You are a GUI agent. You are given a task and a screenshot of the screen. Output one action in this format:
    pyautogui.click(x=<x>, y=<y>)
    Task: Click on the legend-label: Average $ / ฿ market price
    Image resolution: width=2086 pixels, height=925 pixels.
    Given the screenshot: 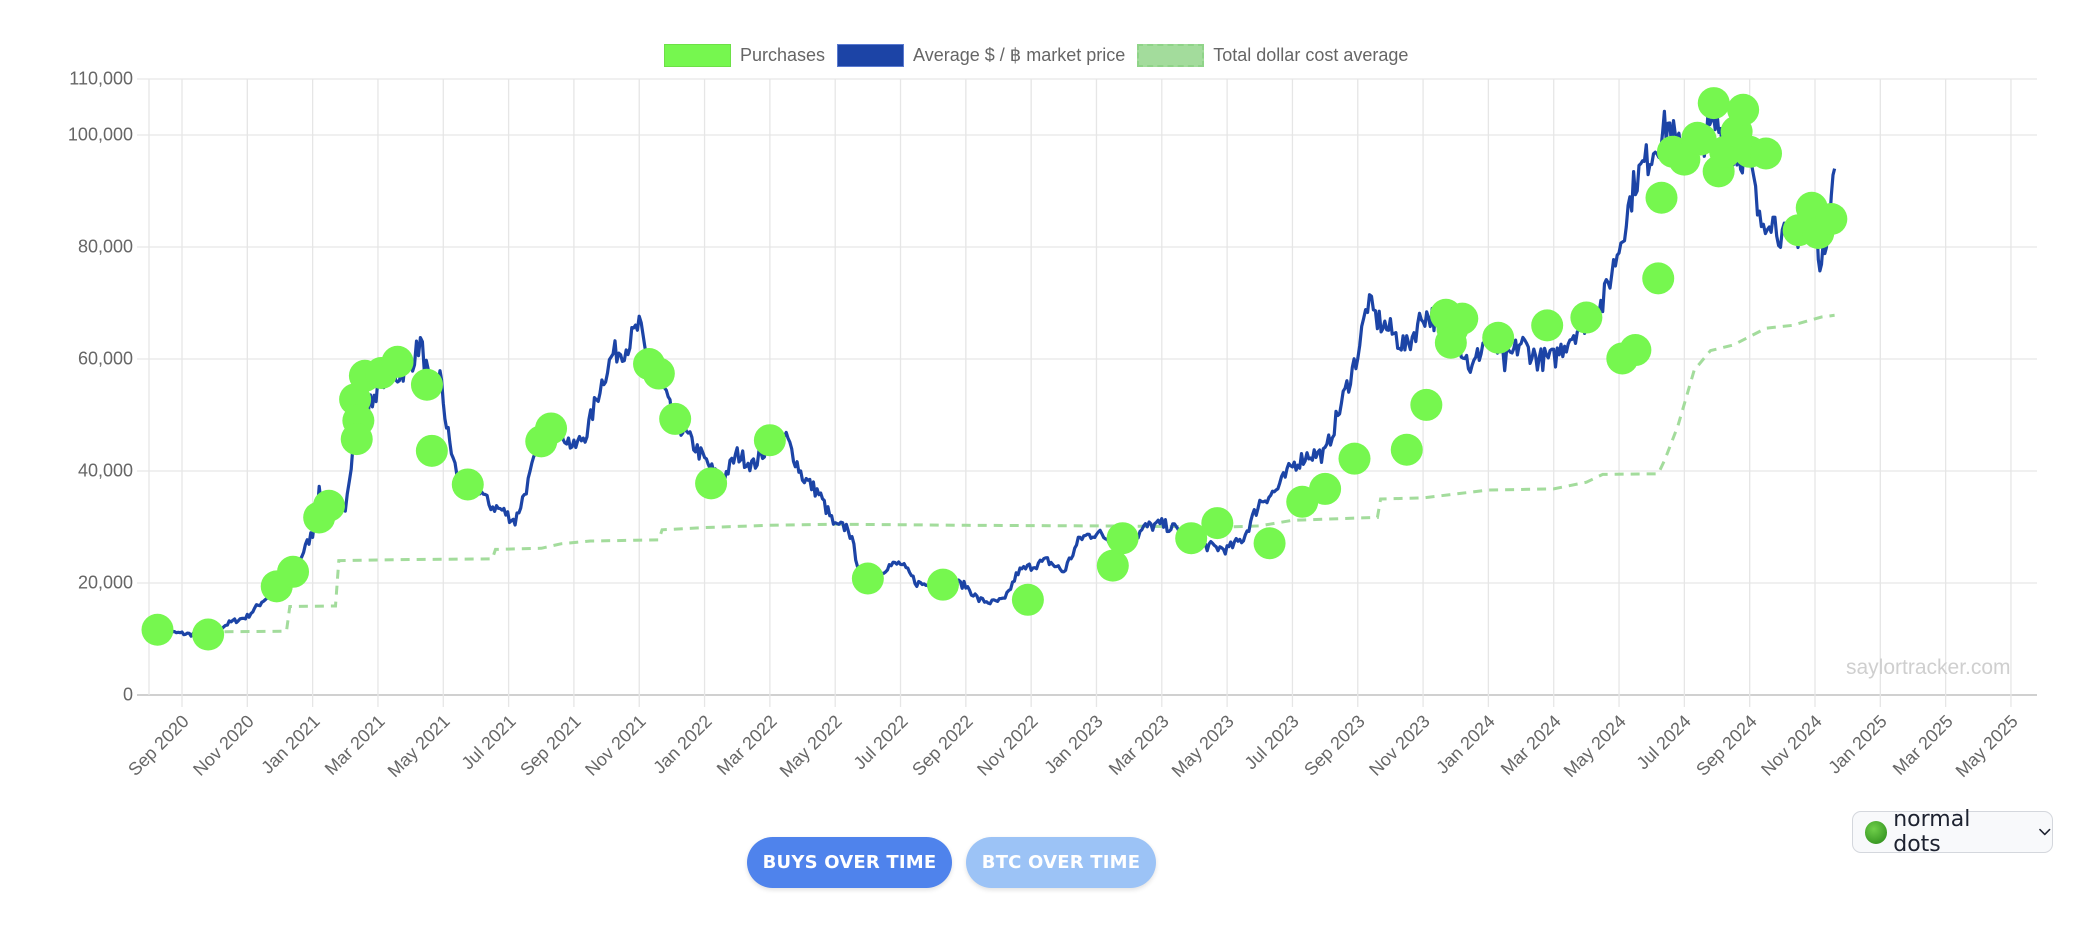 What is the action you would take?
    pyautogui.click(x=1019, y=54)
    